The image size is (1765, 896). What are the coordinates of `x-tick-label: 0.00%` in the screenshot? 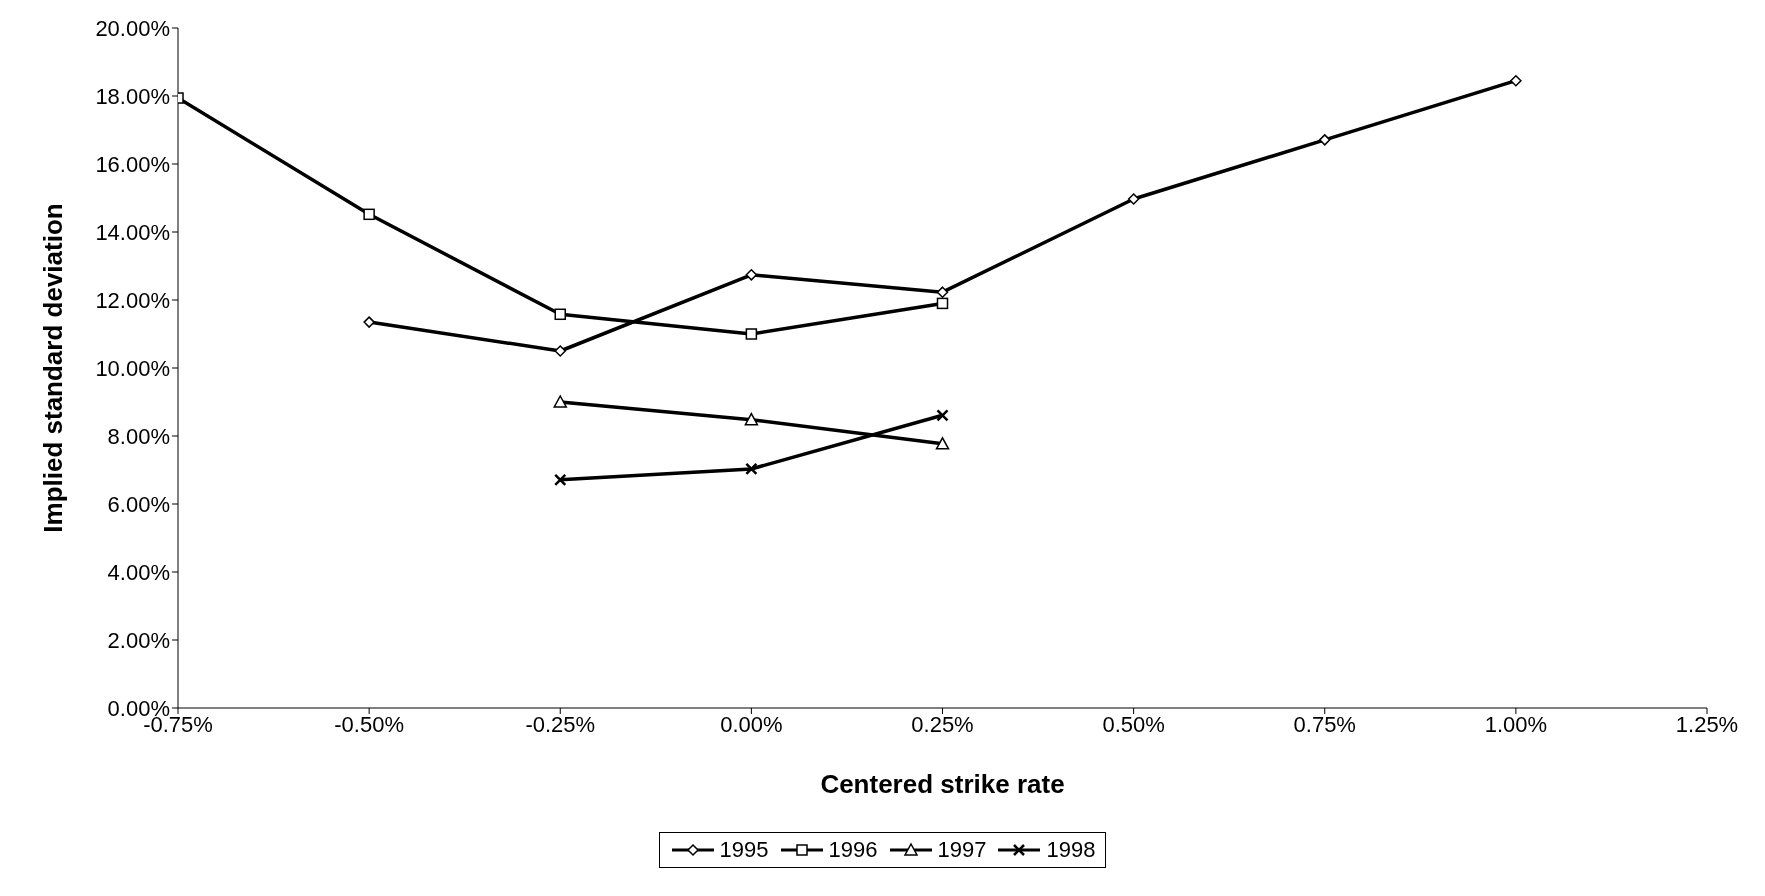 It's located at (751, 724).